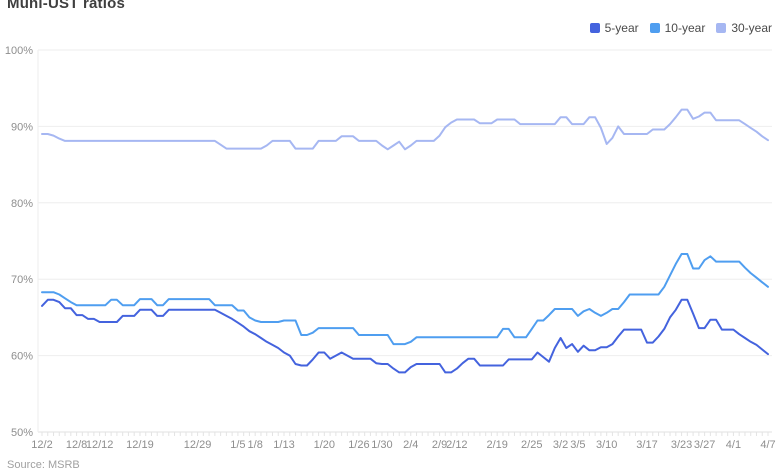  I want to click on legend-item-10-year: 10-year, so click(677, 28).